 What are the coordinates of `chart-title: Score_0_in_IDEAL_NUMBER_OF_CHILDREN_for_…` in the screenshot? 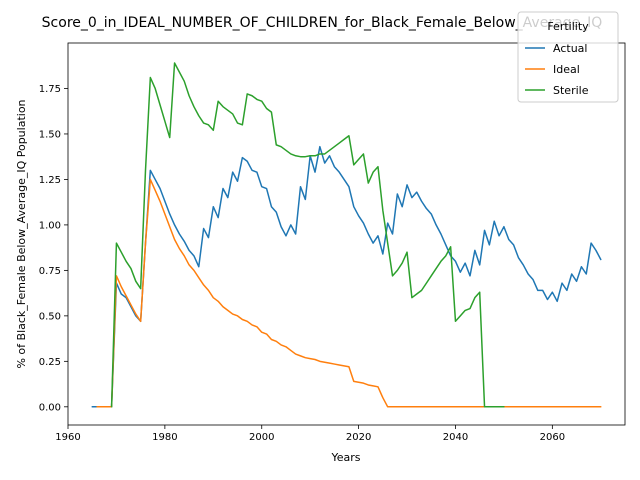 It's located at (322, 23).